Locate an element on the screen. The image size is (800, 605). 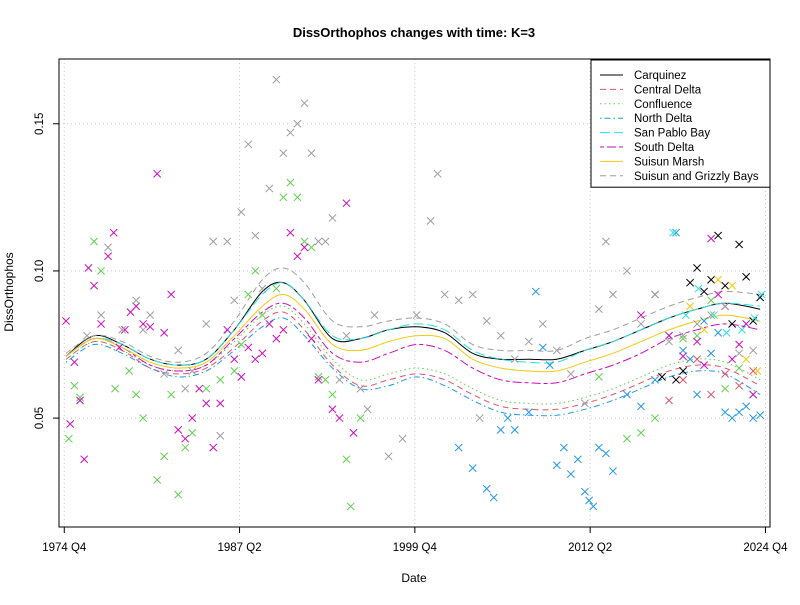
trend-line-suisun-and-grizzly-bays is located at coordinates (413, 315).